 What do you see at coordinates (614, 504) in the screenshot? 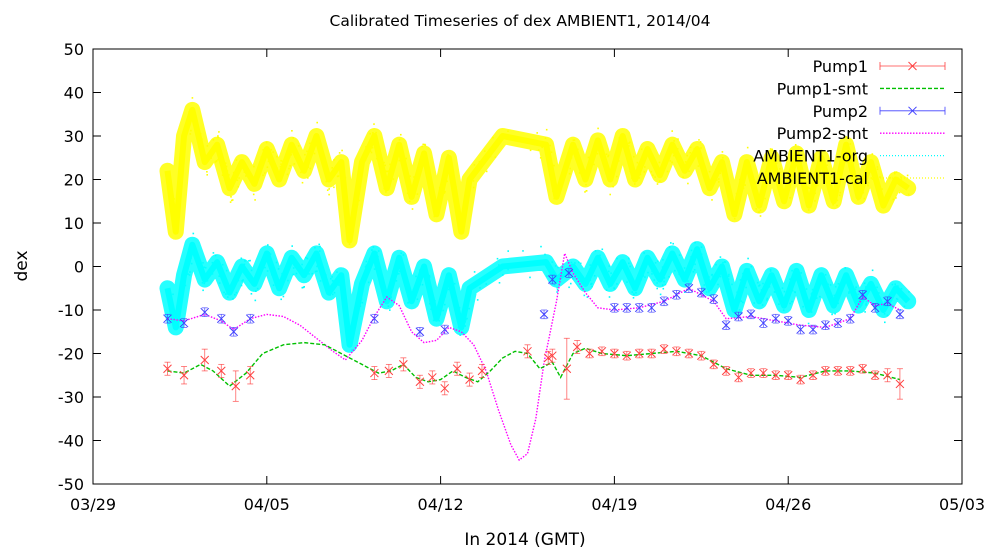
I see `x-tick-label: 04/19` at bounding box center [614, 504].